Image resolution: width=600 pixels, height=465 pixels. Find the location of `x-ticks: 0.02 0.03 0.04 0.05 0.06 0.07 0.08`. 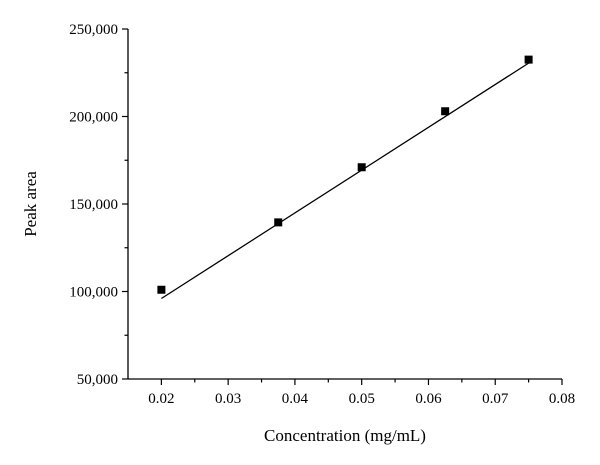

x-ticks: 0.02 0.03 0.04 0.05 0.06 0.07 0.08 is located at coordinates (361, 393).